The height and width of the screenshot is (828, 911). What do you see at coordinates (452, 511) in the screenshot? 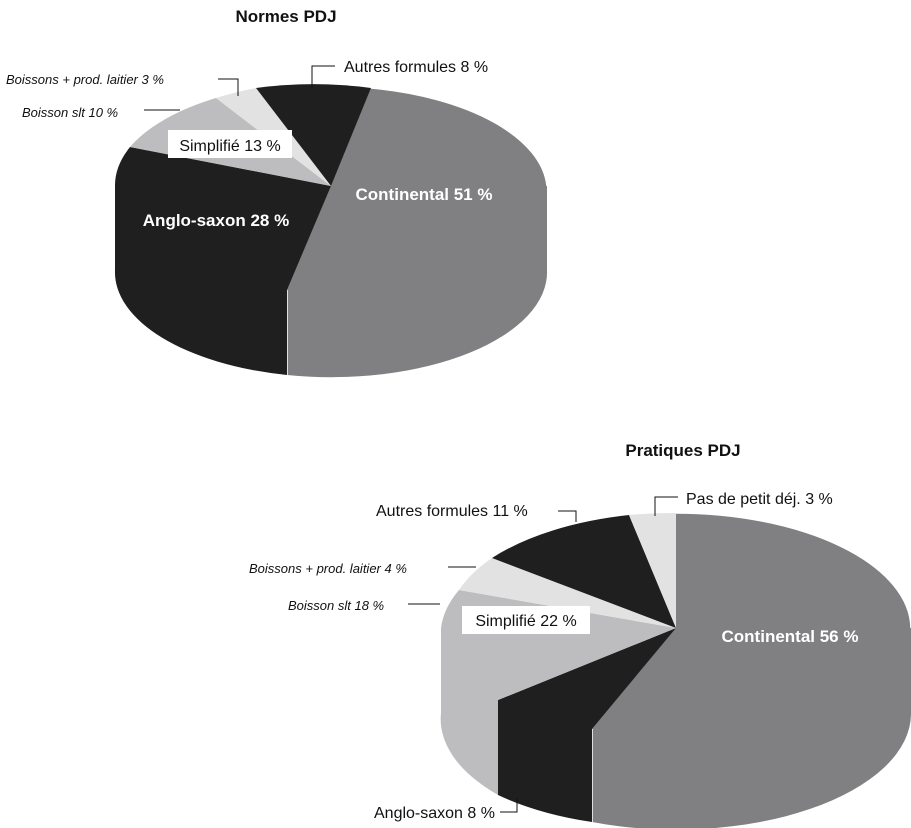
I see `slice-label-autres-formules: Autres formules 11 %` at bounding box center [452, 511].